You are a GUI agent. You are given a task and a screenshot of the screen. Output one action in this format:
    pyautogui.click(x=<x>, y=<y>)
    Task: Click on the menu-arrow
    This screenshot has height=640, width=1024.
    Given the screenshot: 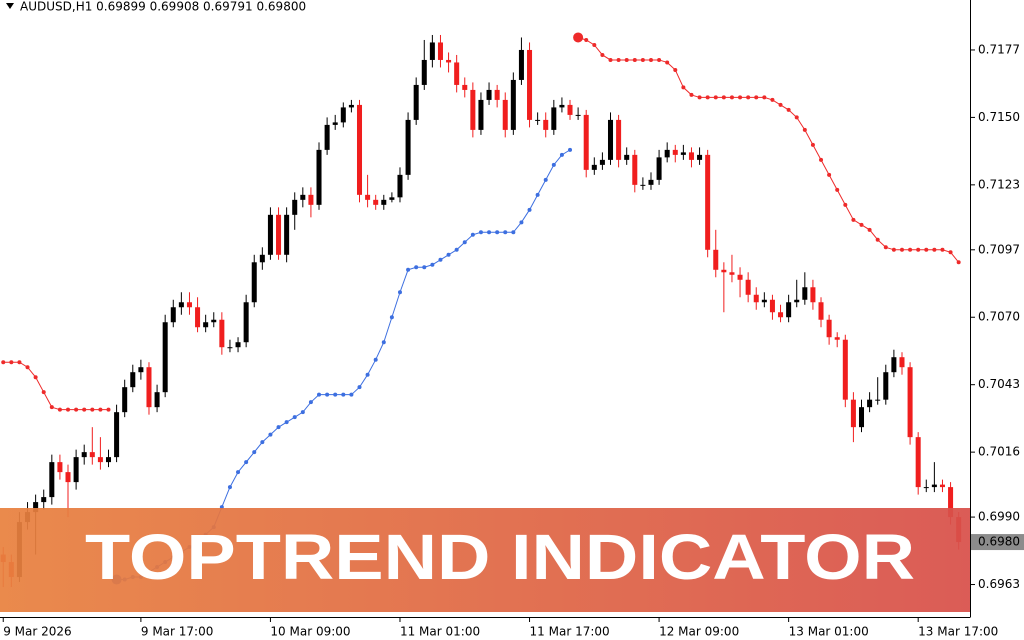 What is the action you would take?
    pyautogui.click(x=10, y=6)
    